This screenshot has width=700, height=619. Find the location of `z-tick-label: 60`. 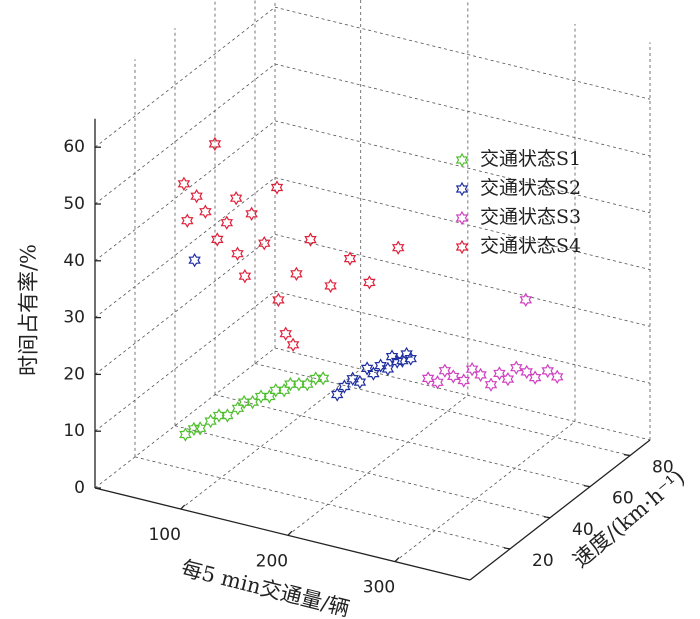

z-tick-label: 60 is located at coordinates (74, 147).